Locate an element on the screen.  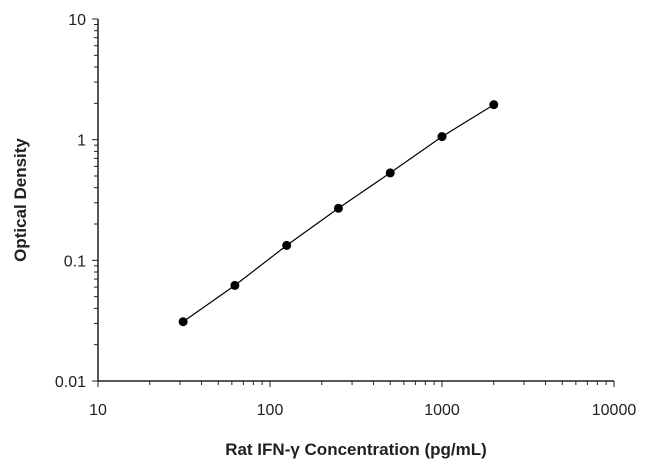
y-tick-label: 1 is located at coordinates (81, 141).